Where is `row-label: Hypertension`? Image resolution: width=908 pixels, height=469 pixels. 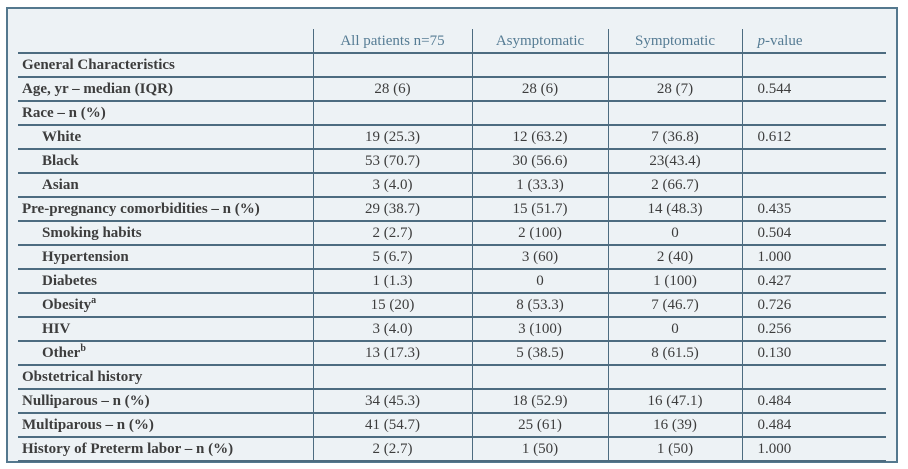 row-label: Hypertension is located at coordinates (165, 257).